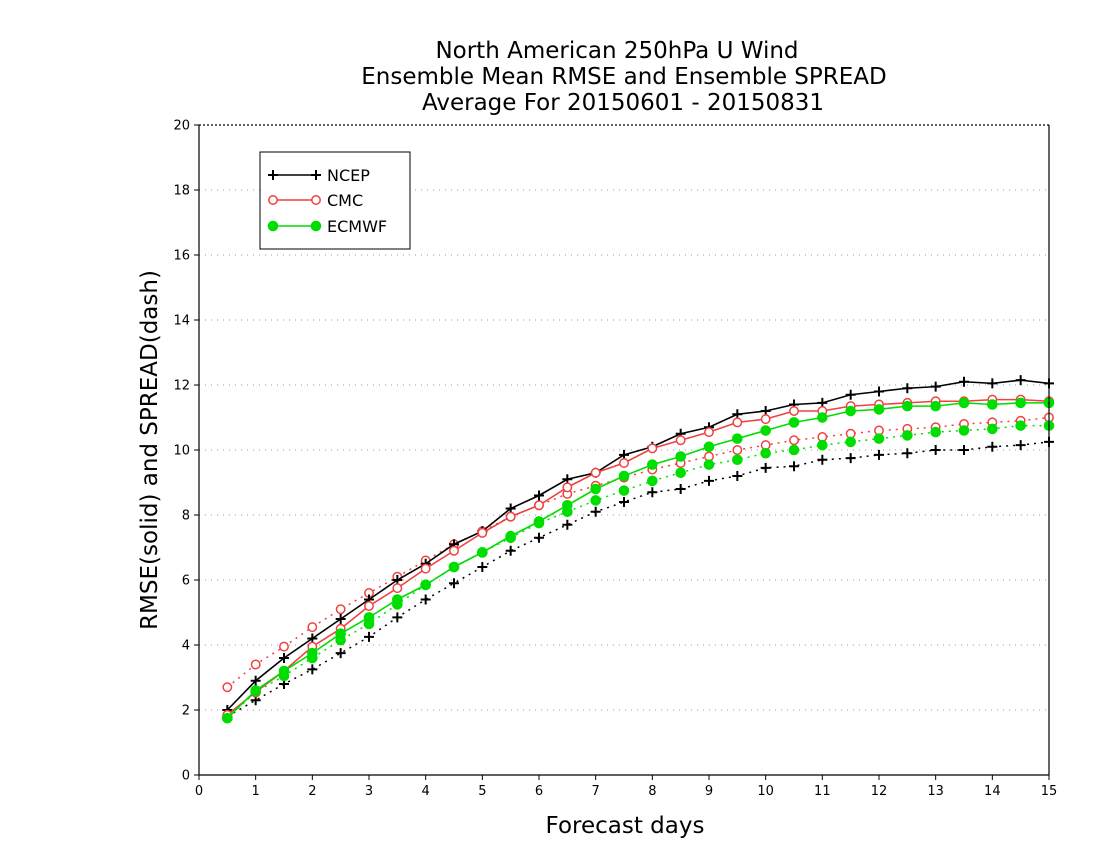 This screenshot has height=854, width=1100. What do you see at coordinates (935, 791) in the screenshot?
I see `x-tick-label-13: 13` at bounding box center [935, 791].